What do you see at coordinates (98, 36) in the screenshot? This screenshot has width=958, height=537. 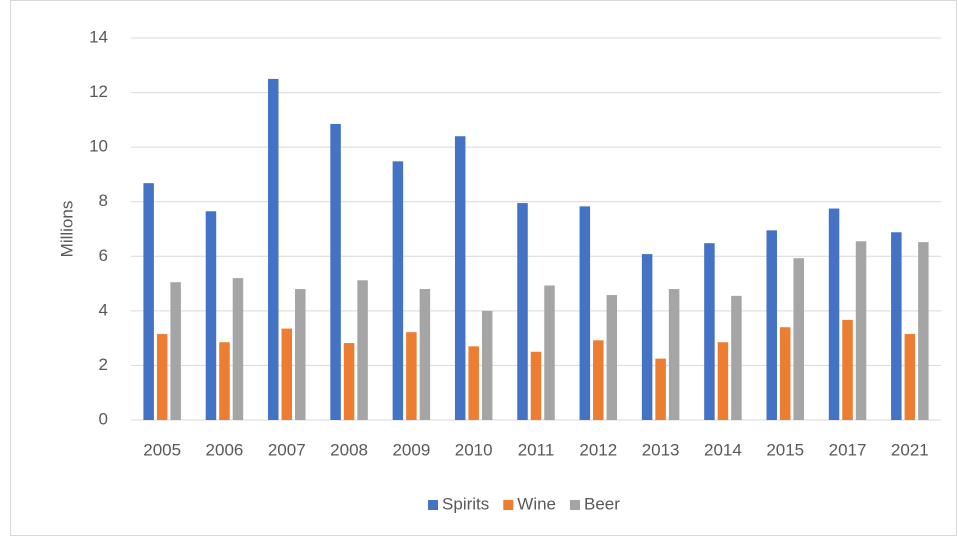 I see `y-tick-label: 14` at bounding box center [98, 36].